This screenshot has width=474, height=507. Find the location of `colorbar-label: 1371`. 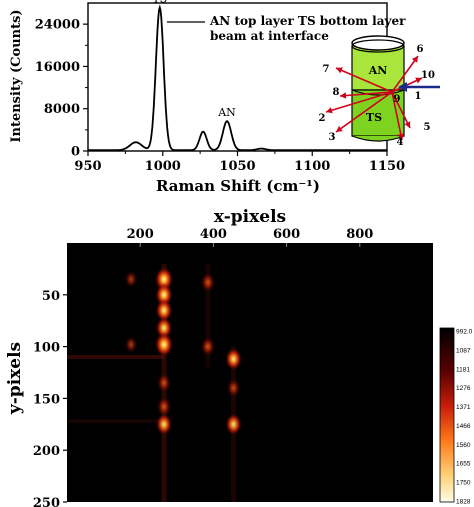

colorbar-label: 1371 is located at coordinates (463, 407).